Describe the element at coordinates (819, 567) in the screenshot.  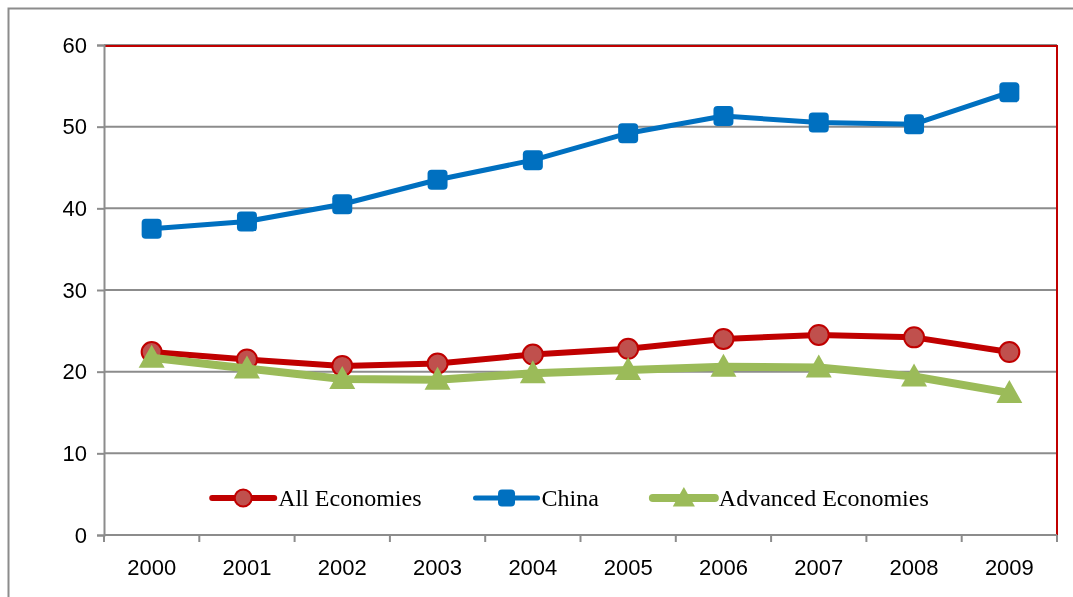
I see `x-tick-label: 2007` at that location.